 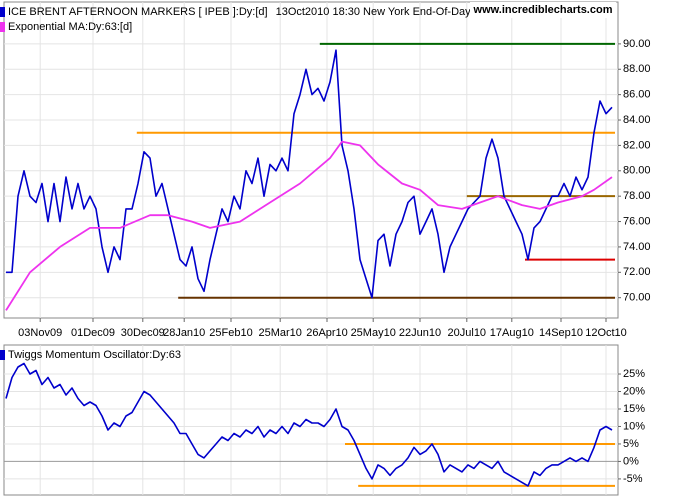 What do you see at coordinates (637, 196) in the screenshot?
I see `y-tick-label: 78.00` at bounding box center [637, 196].